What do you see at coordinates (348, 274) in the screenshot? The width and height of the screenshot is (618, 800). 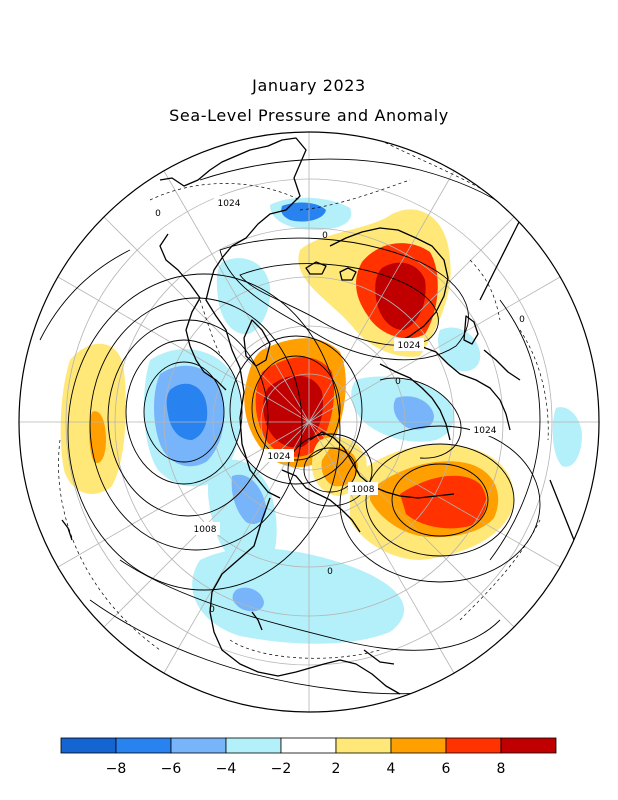 I see `coast-svalbard` at bounding box center [348, 274].